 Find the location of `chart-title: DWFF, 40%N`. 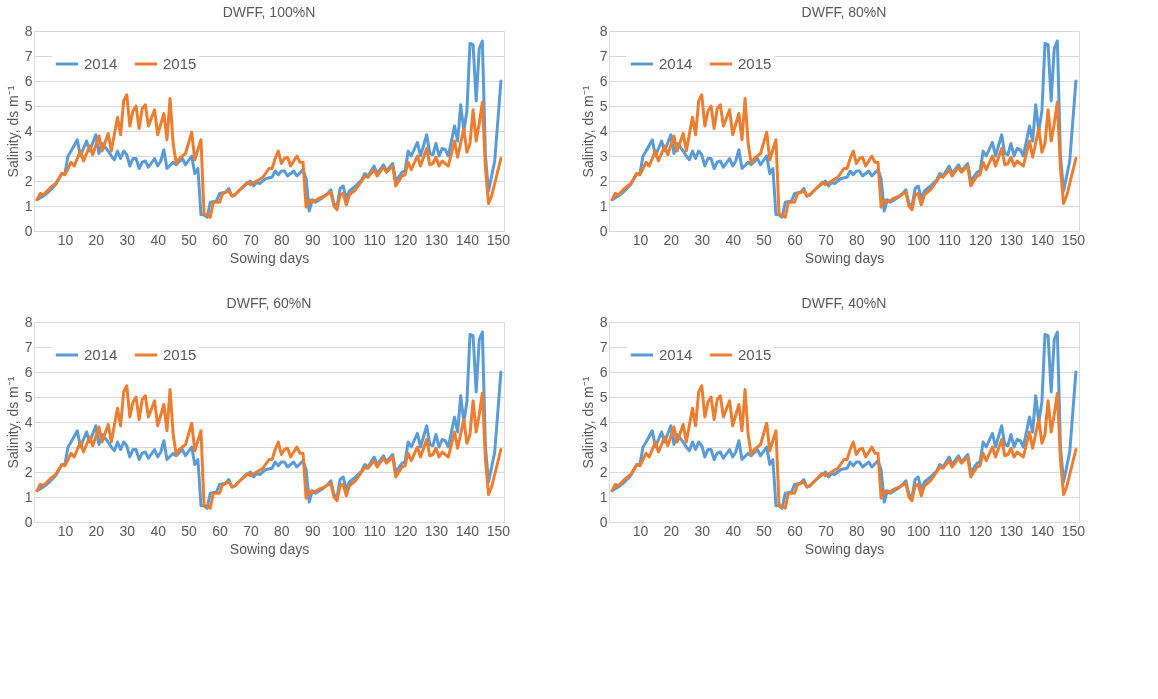

chart-title: DWFF, 40%N is located at coordinates (844, 303).